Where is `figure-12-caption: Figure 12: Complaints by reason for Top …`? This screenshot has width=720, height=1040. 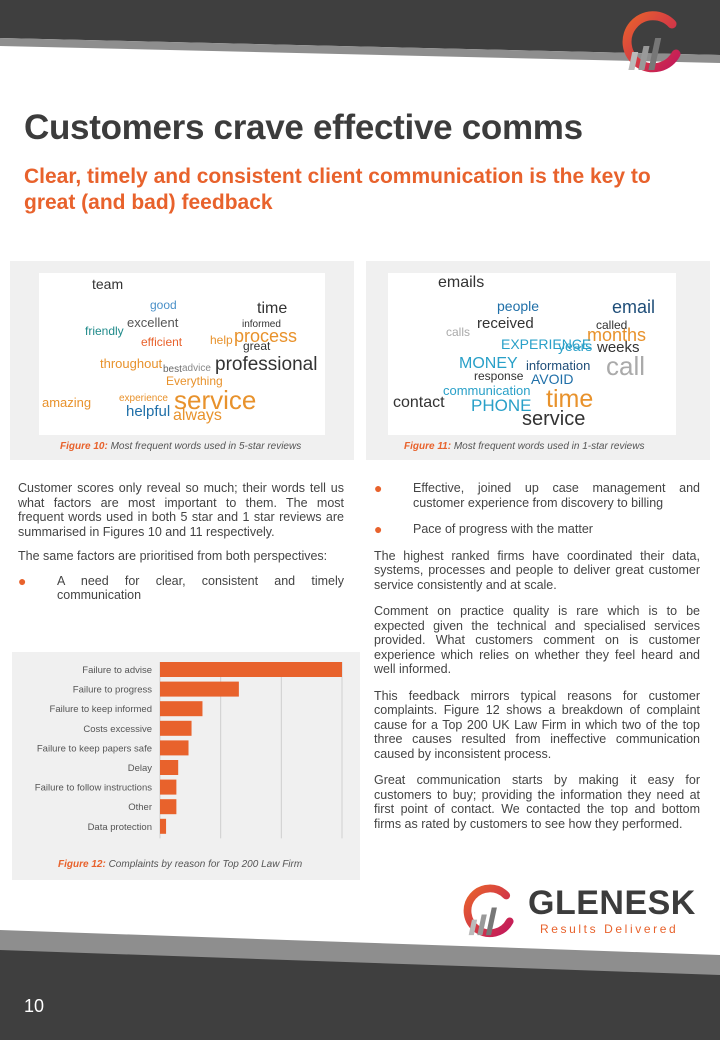
figure-12-caption: Figure 12: Complaints by reason for Top … is located at coordinates (180, 864).